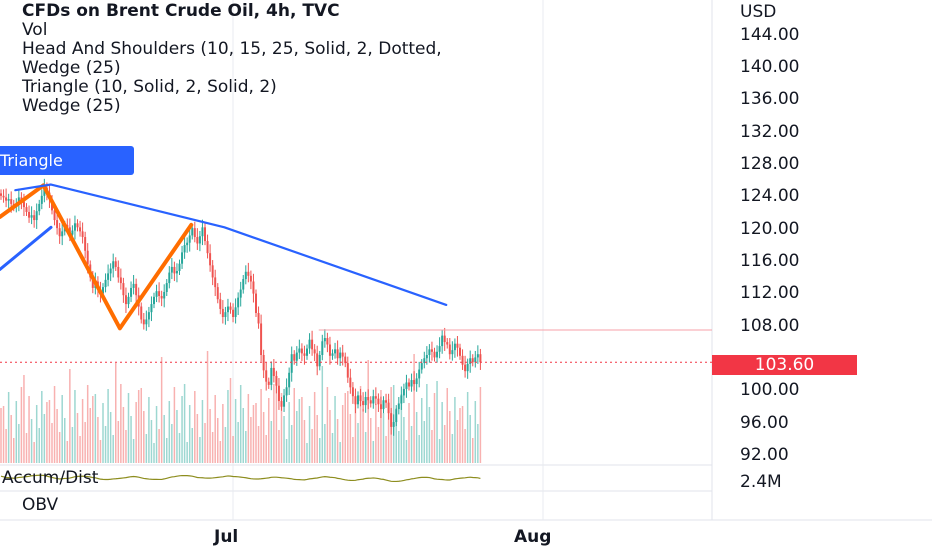 The width and height of the screenshot is (932, 550). What do you see at coordinates (240, 478) in the screenshot?
I see `accum-dist-series` at bounding box center [240, 478].